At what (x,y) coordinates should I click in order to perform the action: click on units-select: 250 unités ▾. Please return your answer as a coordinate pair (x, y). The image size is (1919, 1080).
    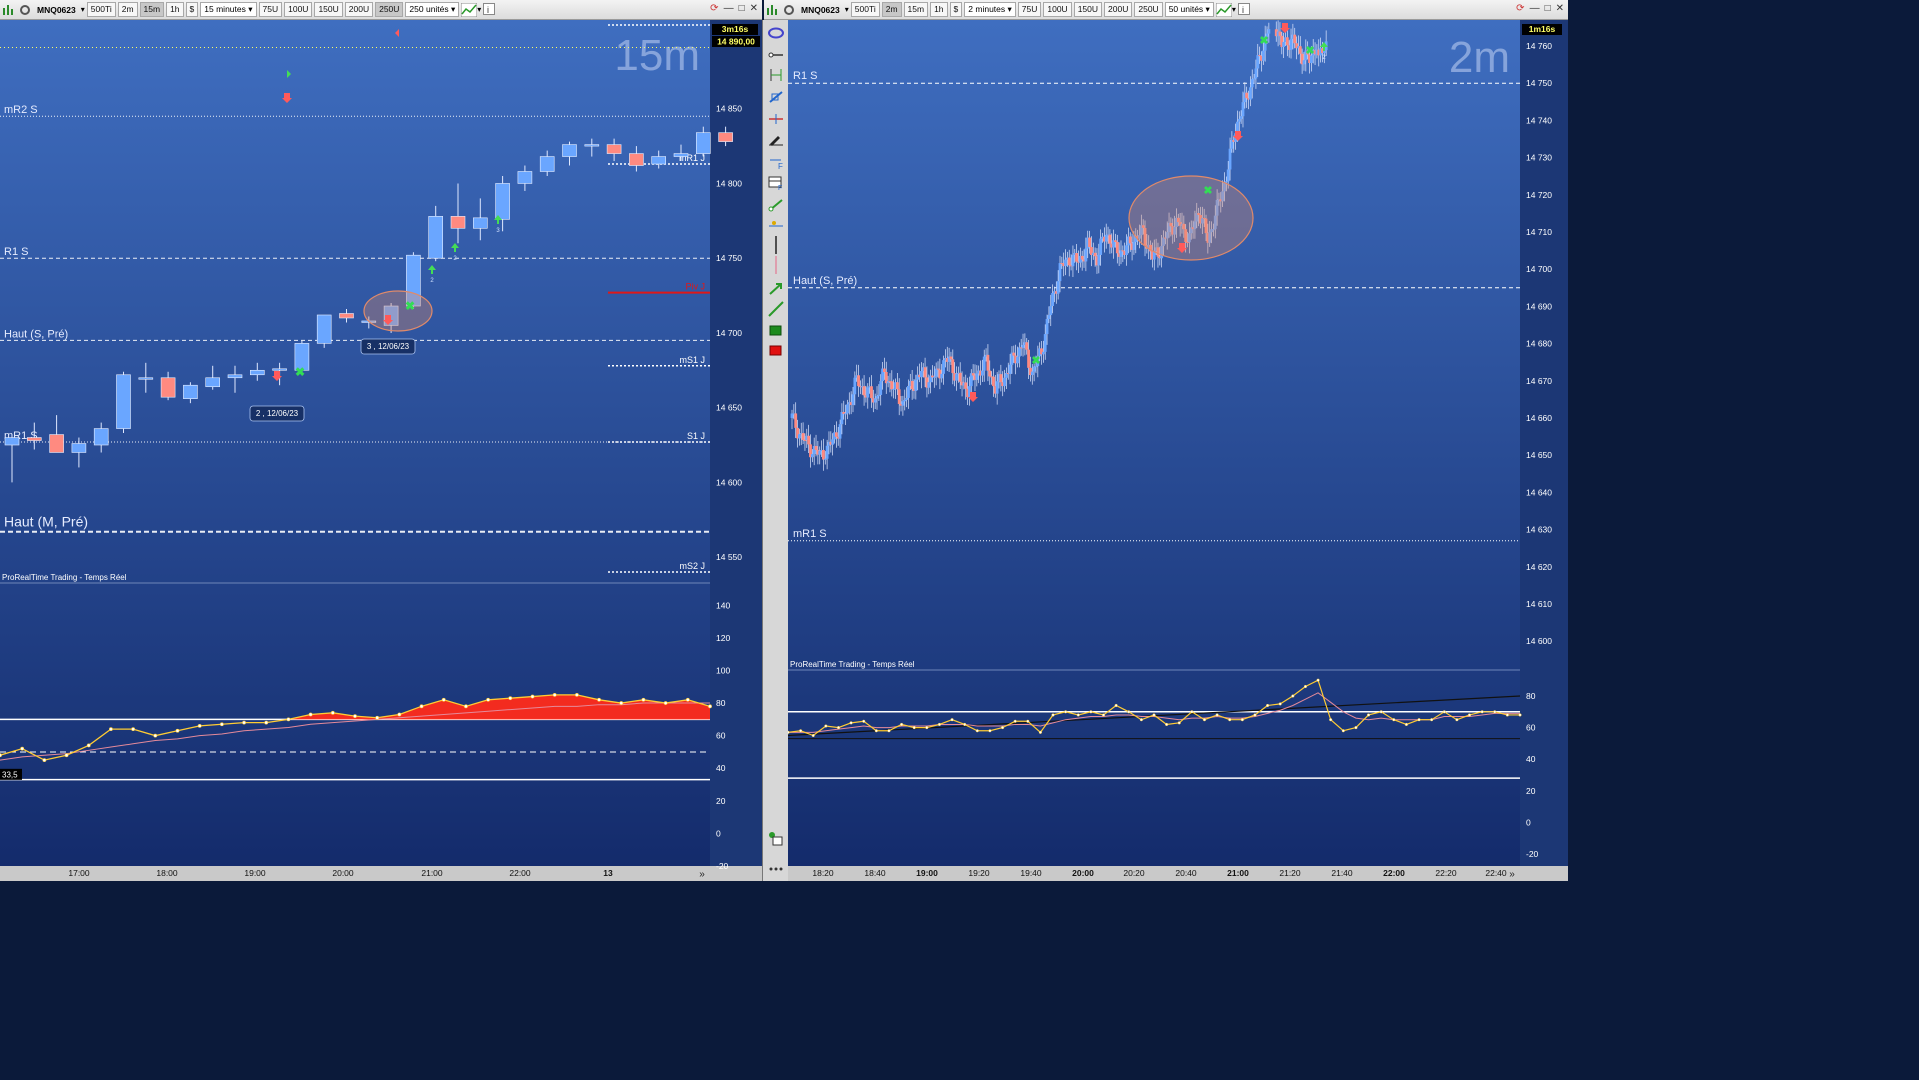
    Looking at the image, I should click on (432, 9).